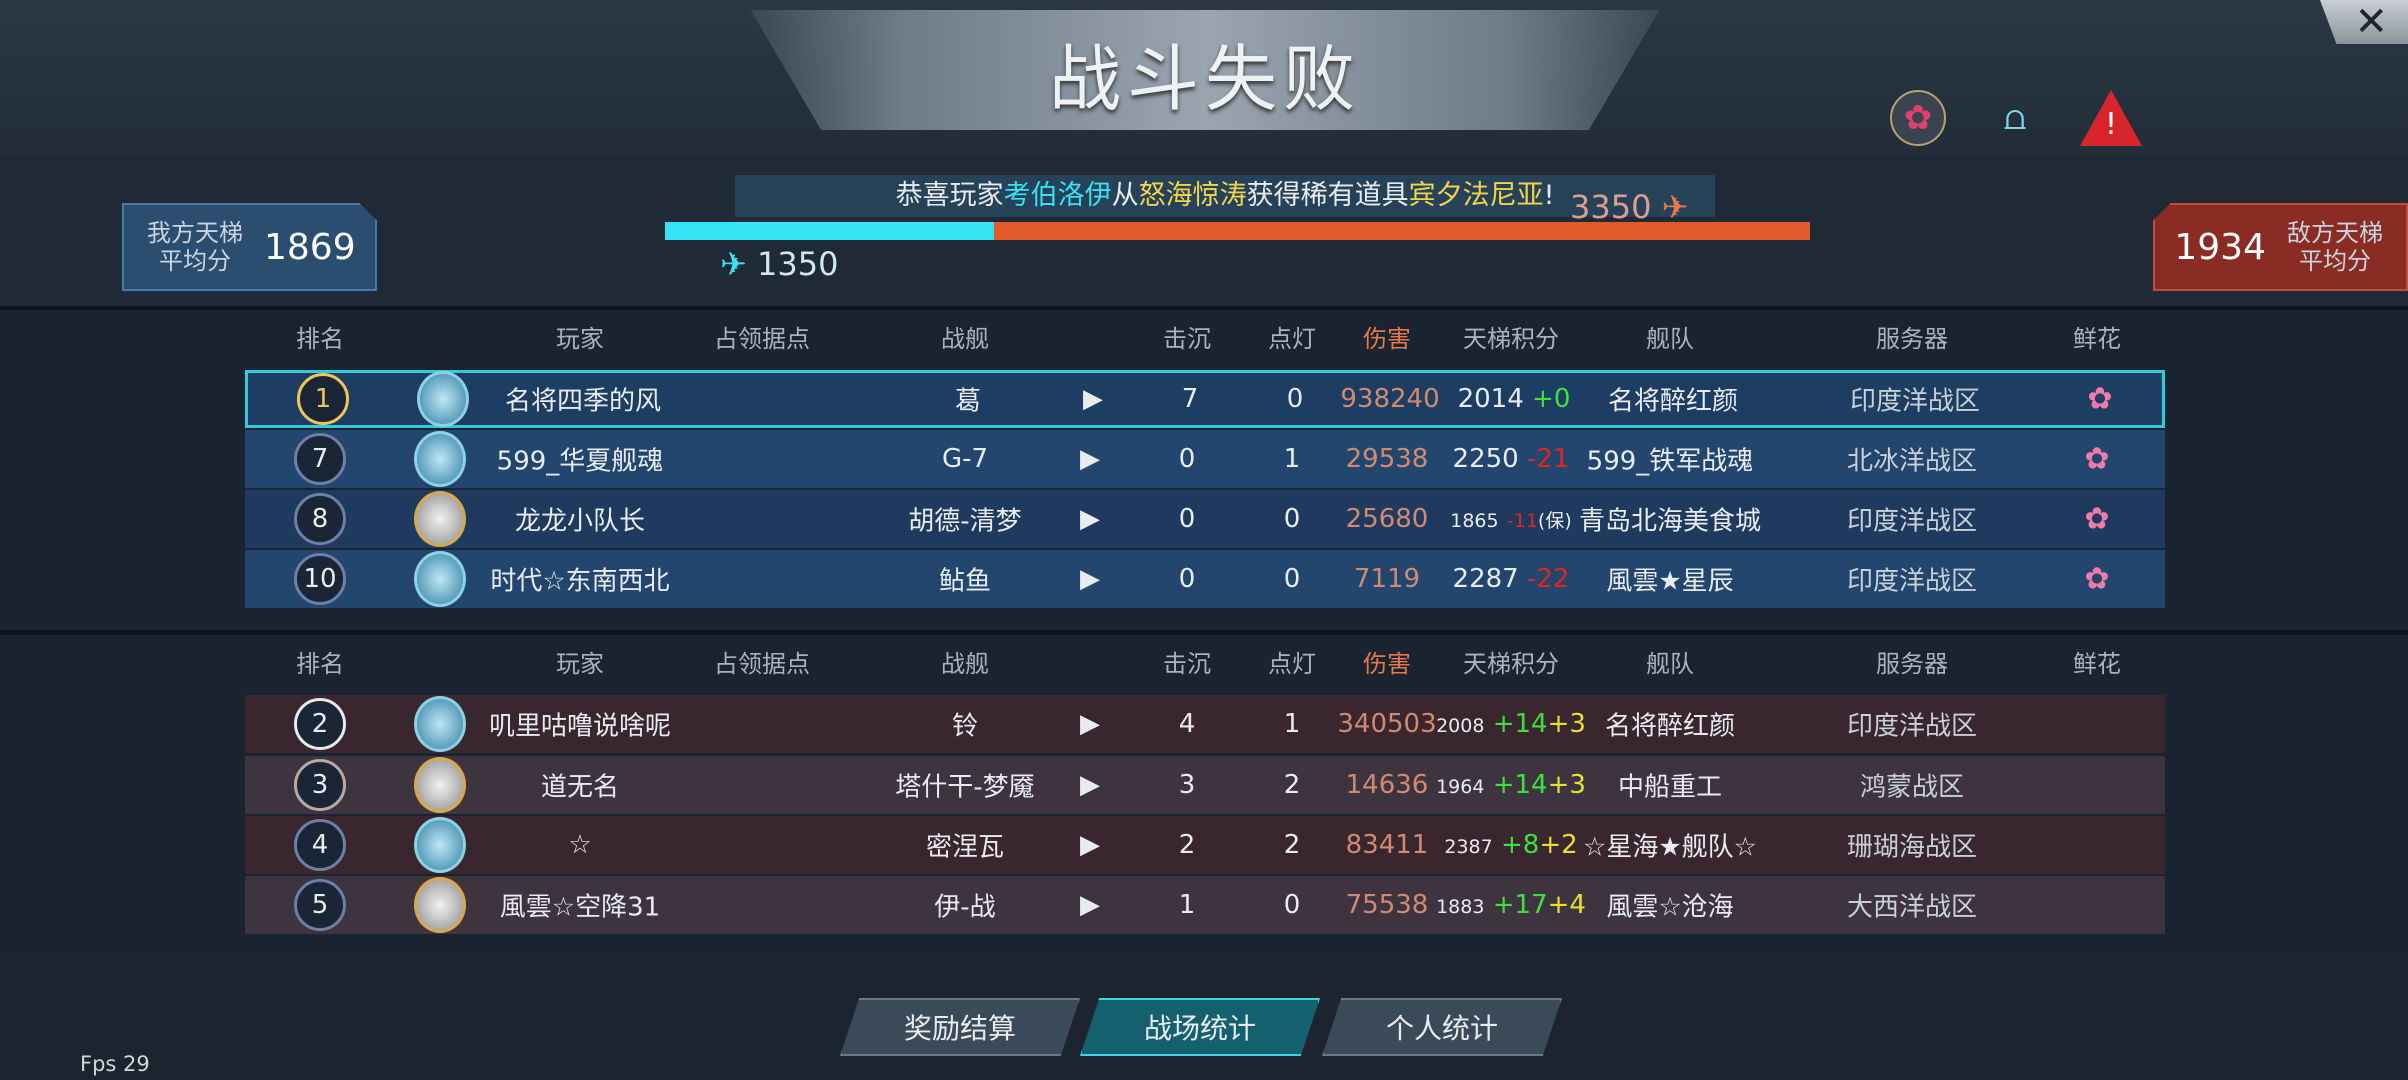  I want to click on page-title: 战斗失败, so click(1204, 79).